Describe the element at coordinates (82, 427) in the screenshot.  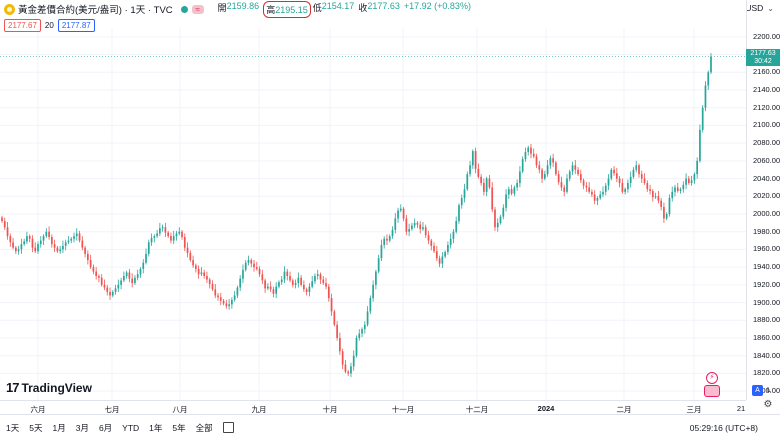
I see `period-3m: 3月` at that location.